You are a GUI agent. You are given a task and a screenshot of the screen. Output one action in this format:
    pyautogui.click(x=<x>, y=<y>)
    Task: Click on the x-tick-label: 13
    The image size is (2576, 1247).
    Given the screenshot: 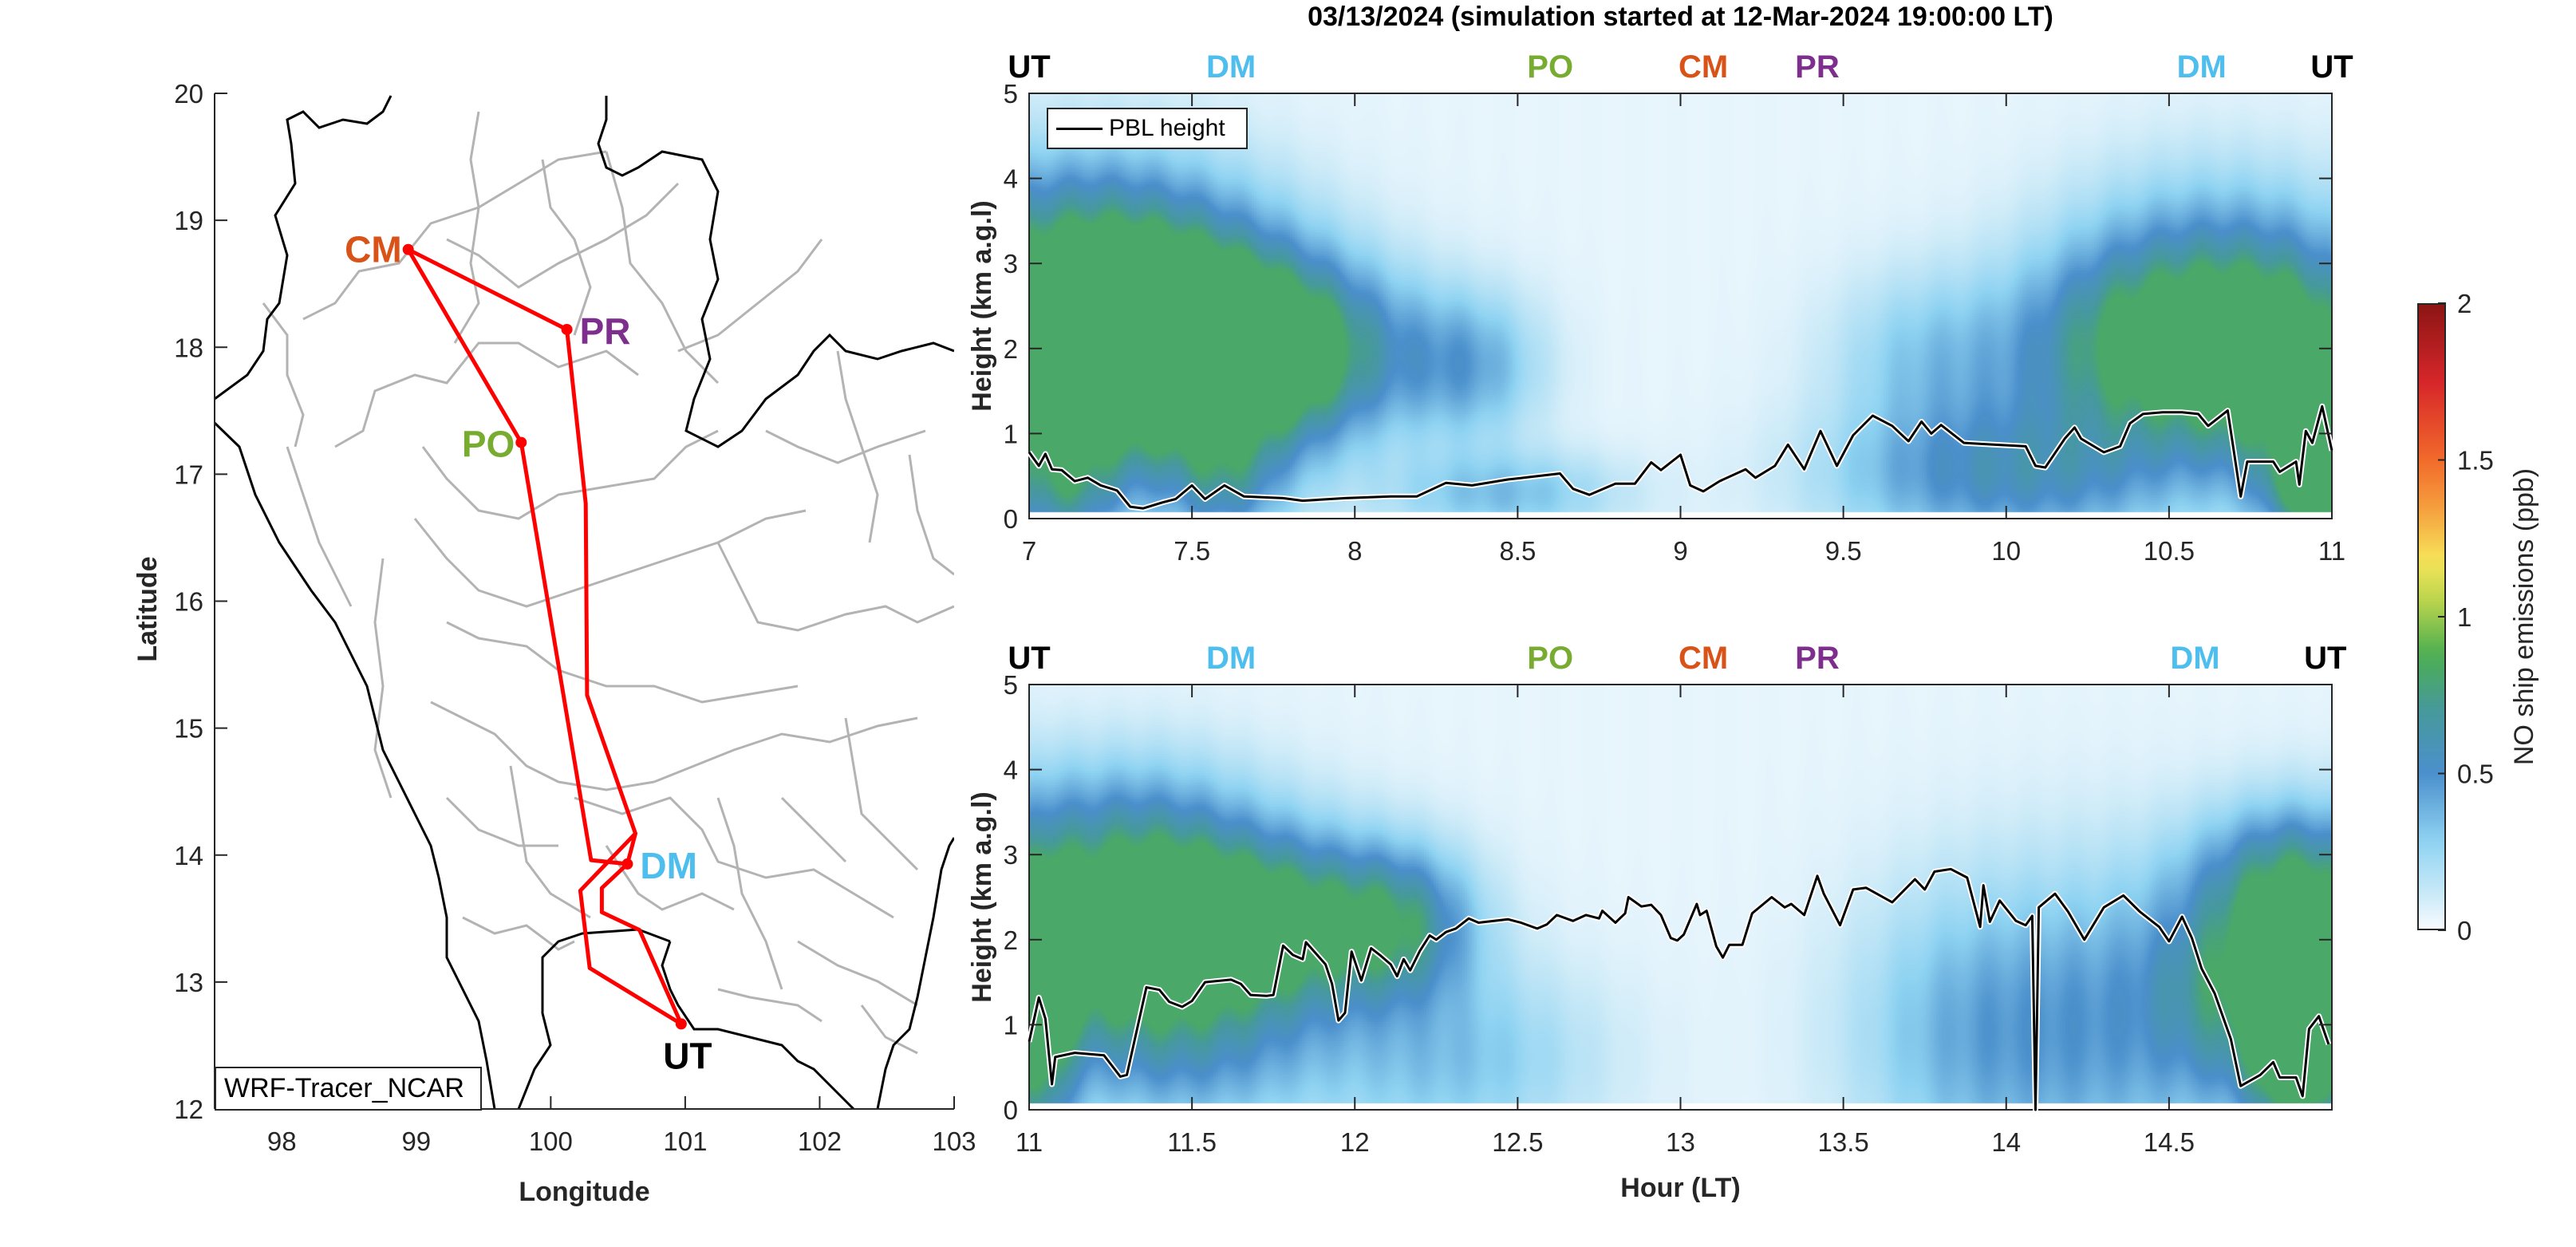 What is the action you would take?
    pyautogui.click(x=1680, y=1142)
    